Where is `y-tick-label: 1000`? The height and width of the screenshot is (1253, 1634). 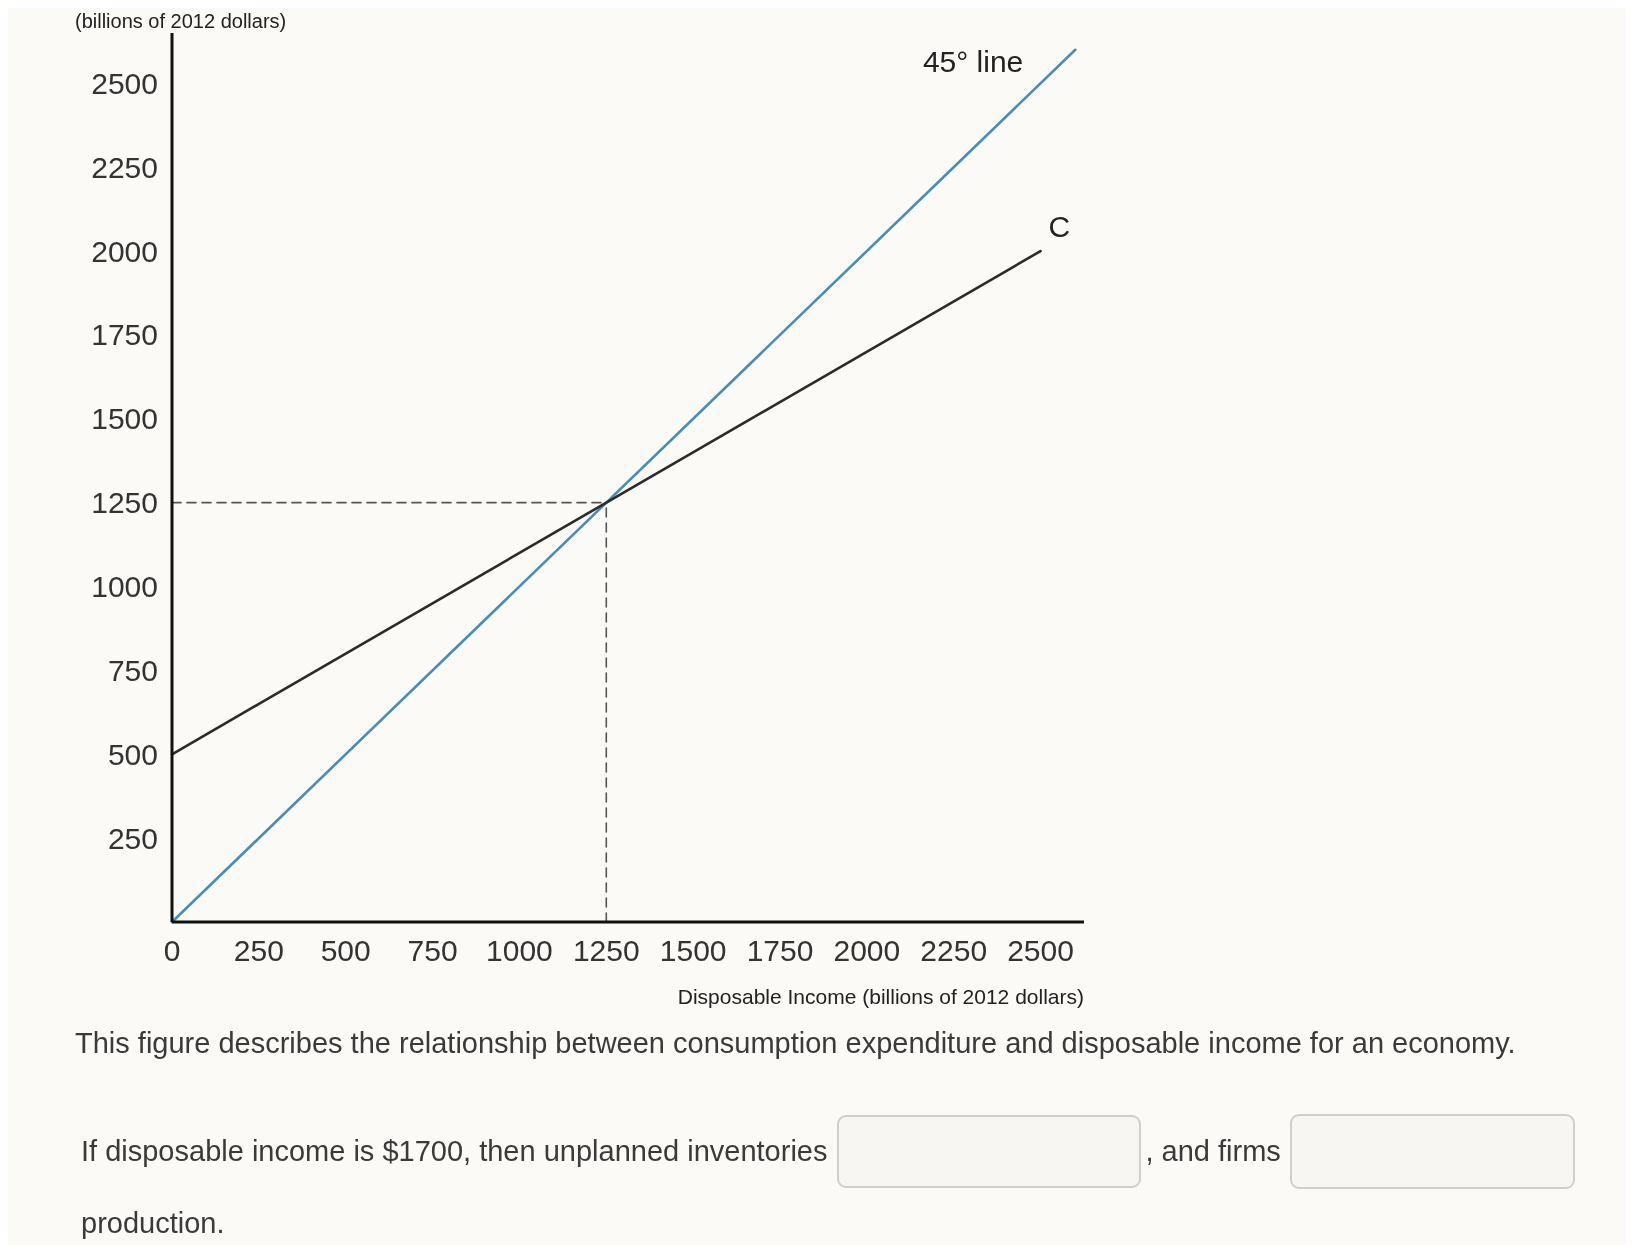 y-tick-label: 1000 is located at coordinates (124, 587).